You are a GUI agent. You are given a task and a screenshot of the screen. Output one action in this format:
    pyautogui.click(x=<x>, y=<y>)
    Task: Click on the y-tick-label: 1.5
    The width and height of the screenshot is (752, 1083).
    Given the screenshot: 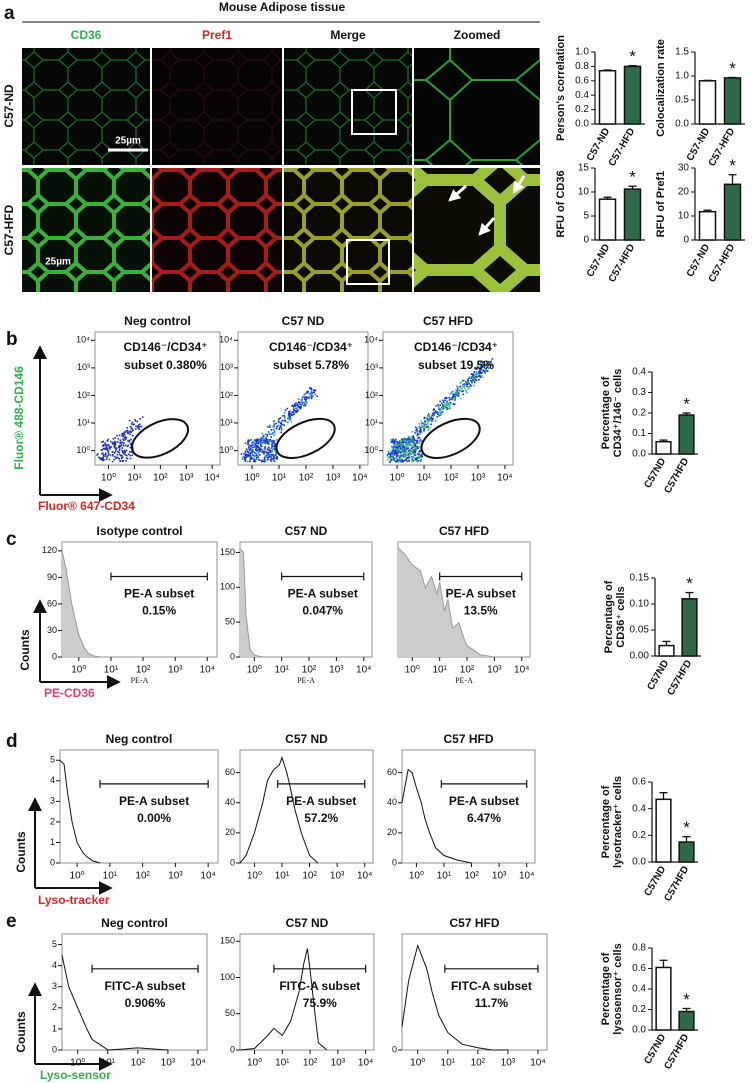 What is the action you would take?
    pyautogui.click(x=682, y=52)
    